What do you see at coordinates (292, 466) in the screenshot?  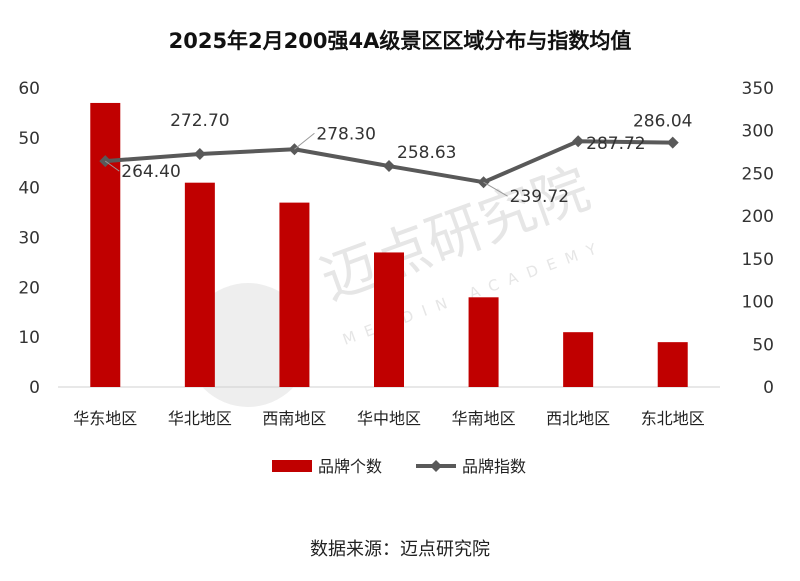 I see `legend-swatch-bar` at bounding box center [292, 466].